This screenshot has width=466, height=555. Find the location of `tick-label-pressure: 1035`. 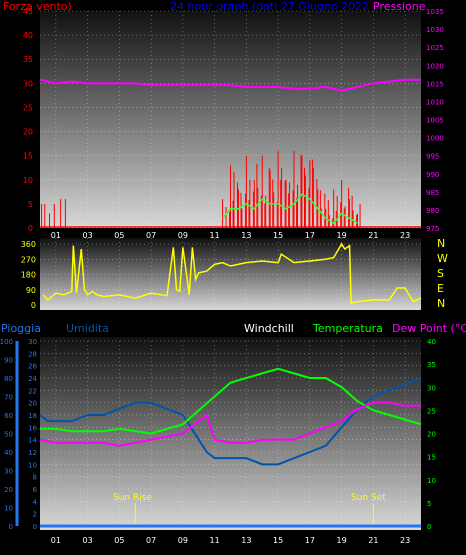

tick-label-pressure: 1035 is located at coordinates (435, 12).